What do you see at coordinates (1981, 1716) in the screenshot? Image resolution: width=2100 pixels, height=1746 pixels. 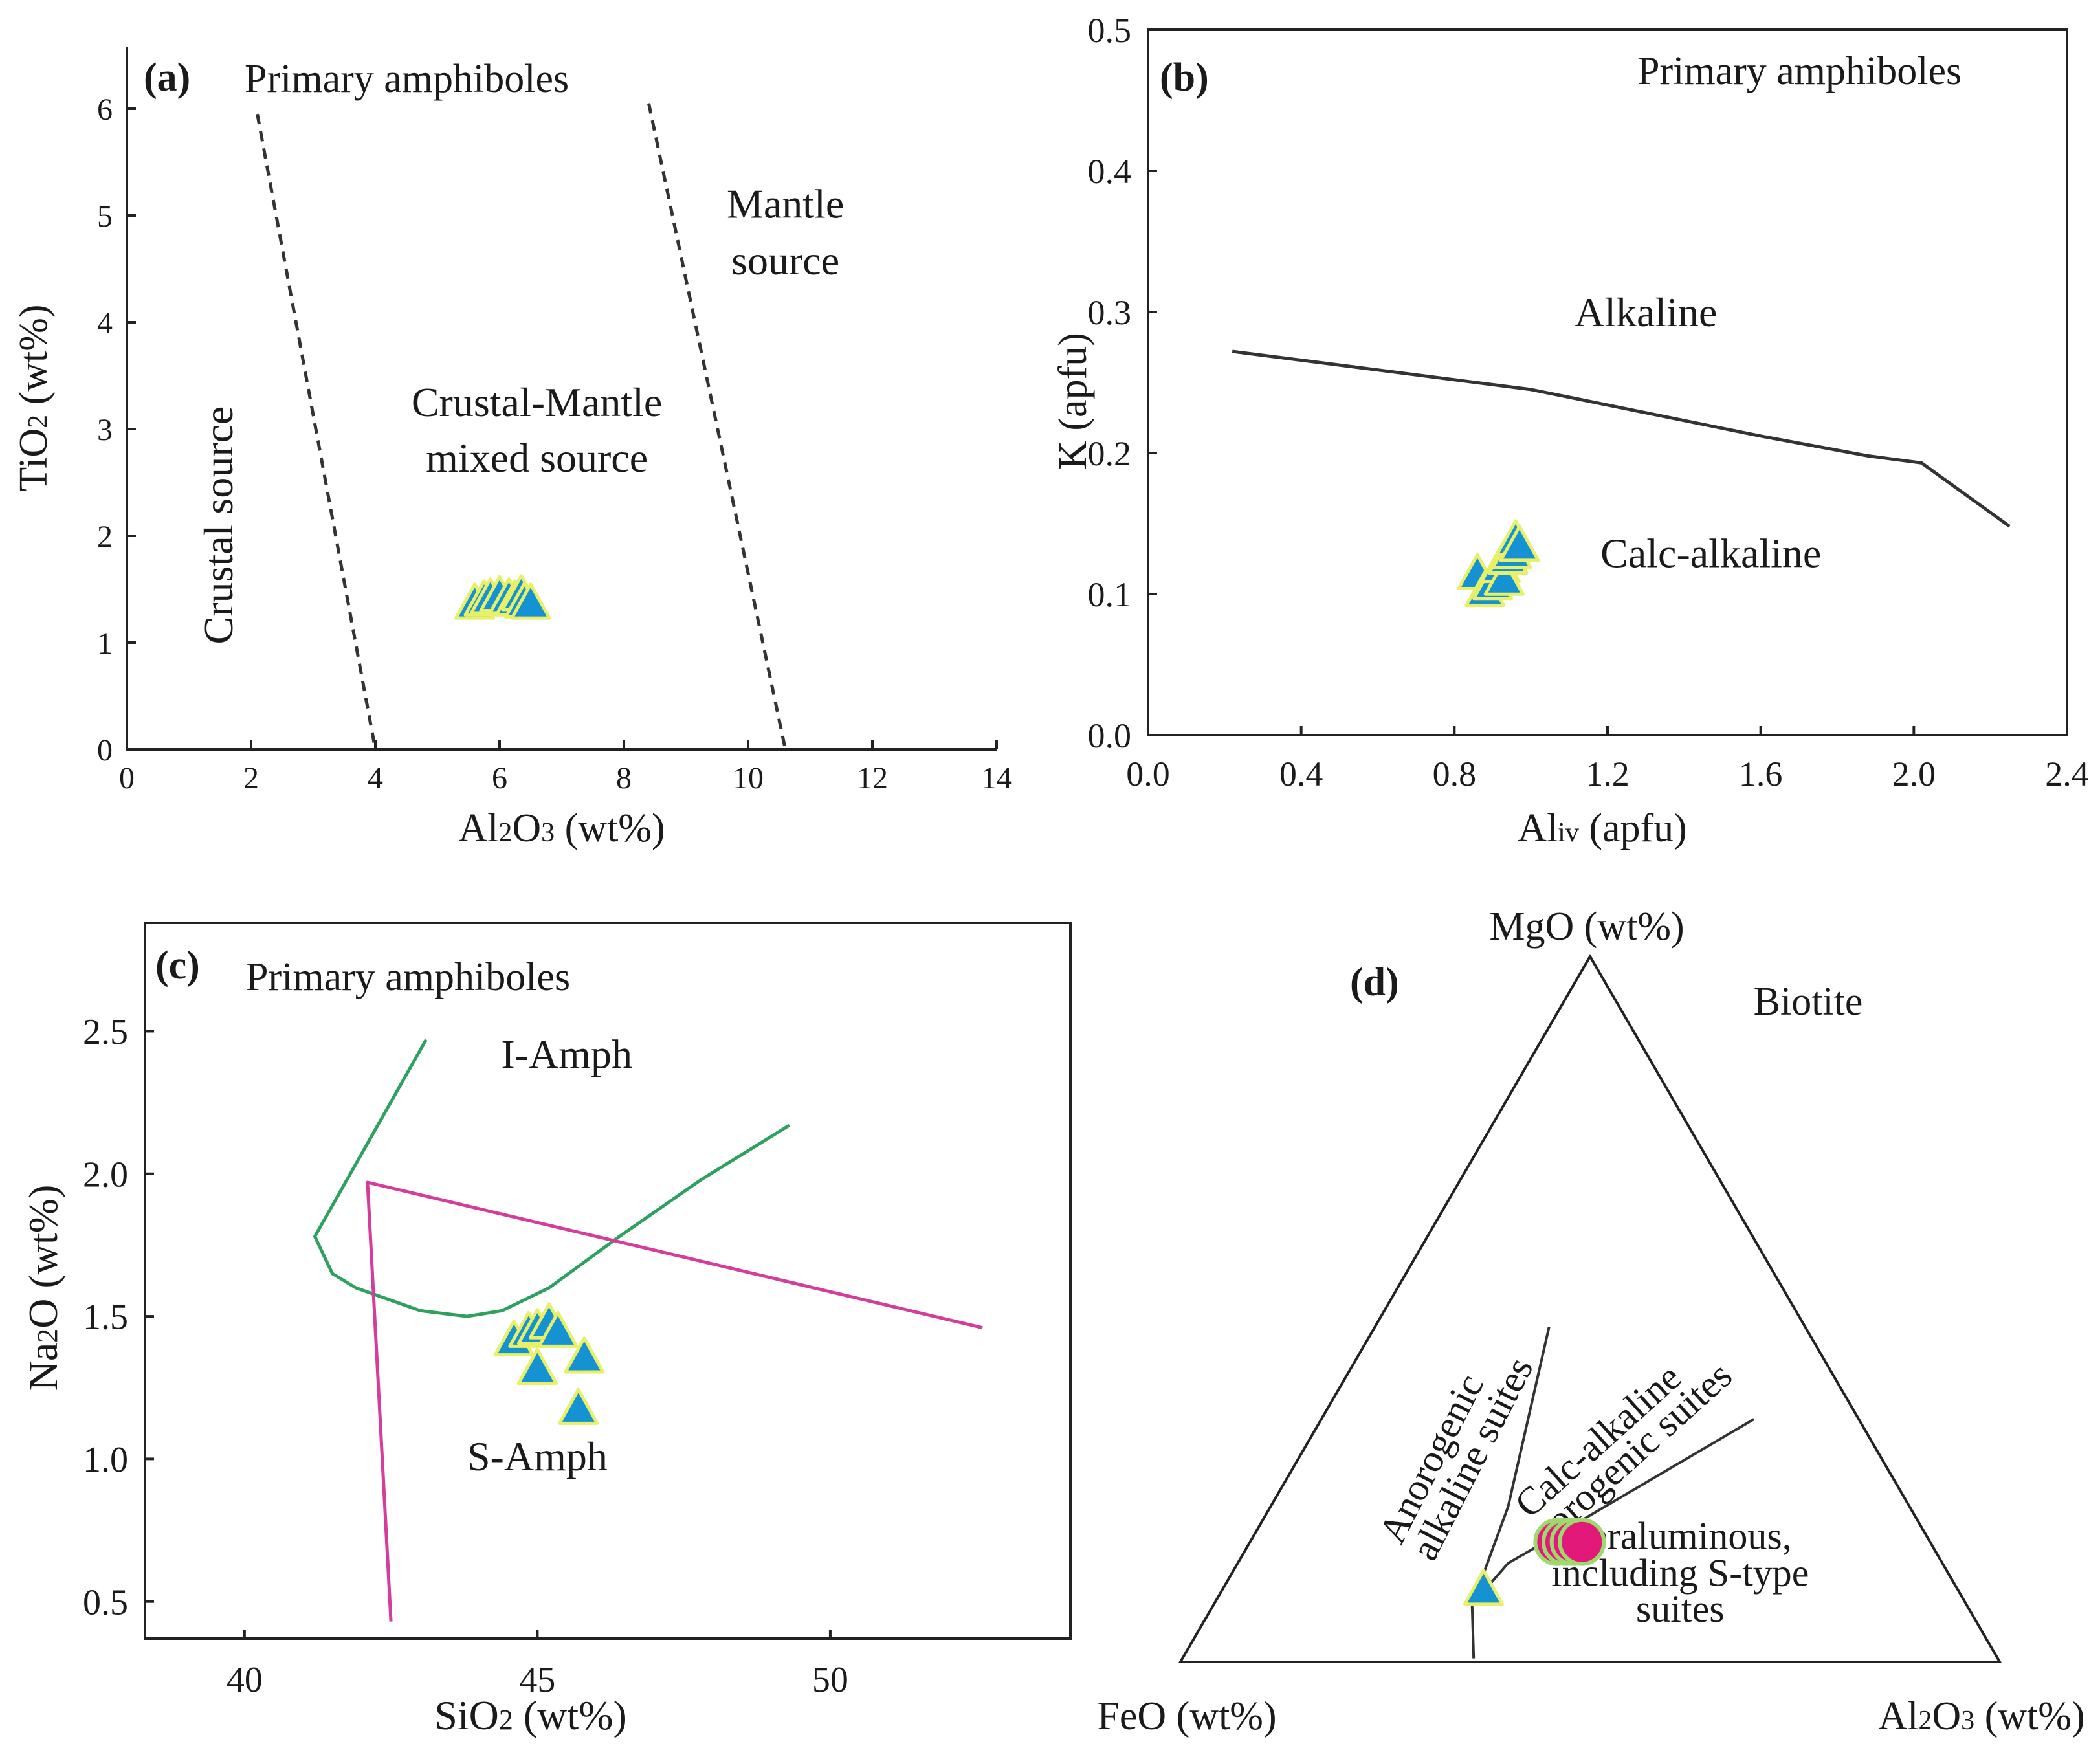 I see `panel-d-apex-right-label: Al2O3 (wt%)` at bounding box center [1981, 1716].